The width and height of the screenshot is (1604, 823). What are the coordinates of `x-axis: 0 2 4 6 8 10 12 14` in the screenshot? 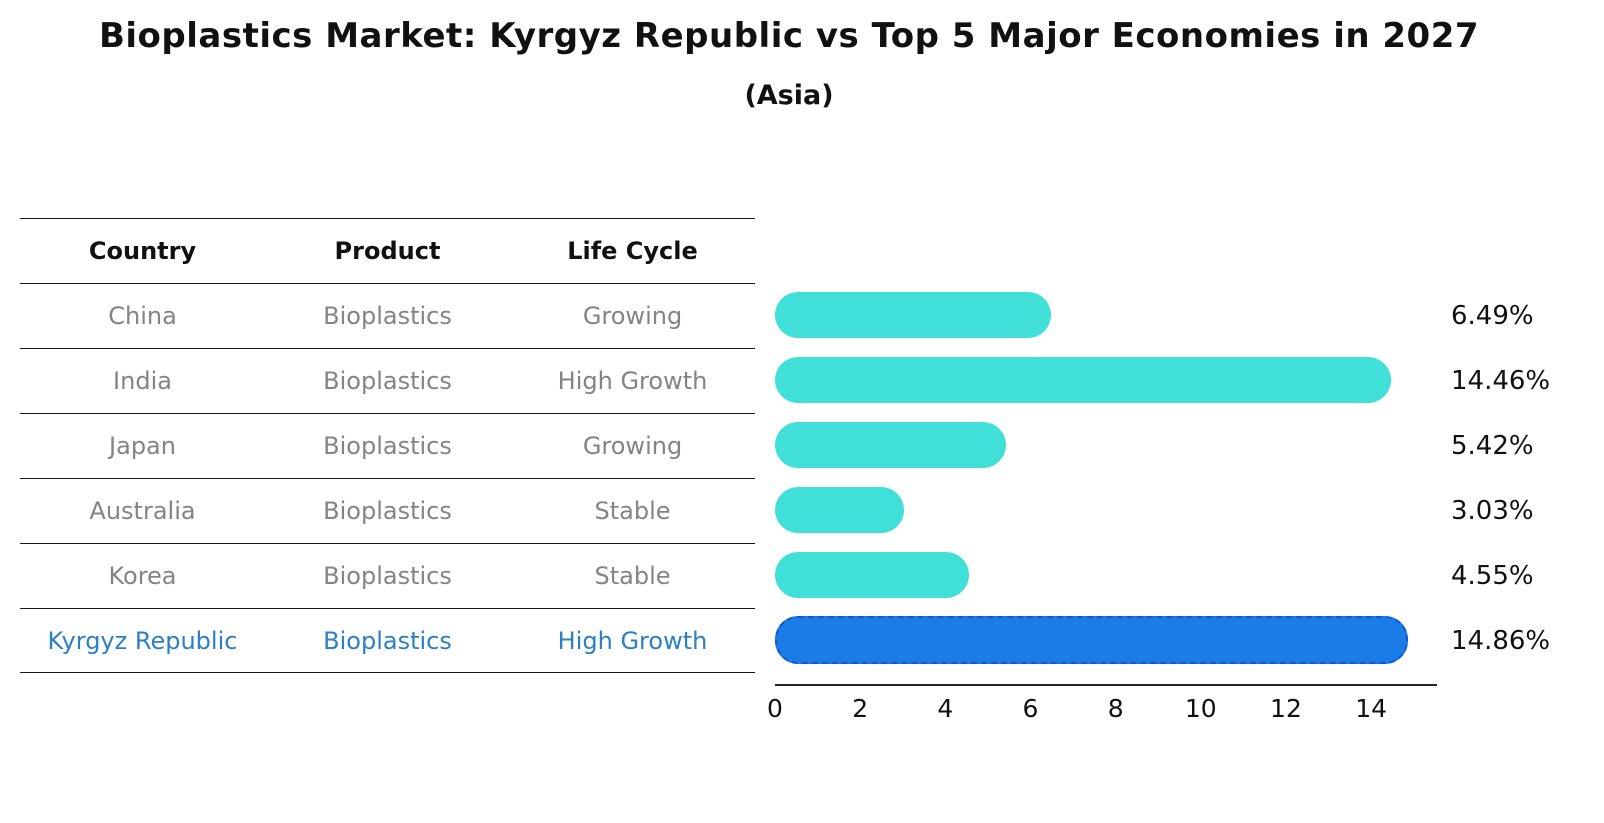 It's located at (1101, 710).